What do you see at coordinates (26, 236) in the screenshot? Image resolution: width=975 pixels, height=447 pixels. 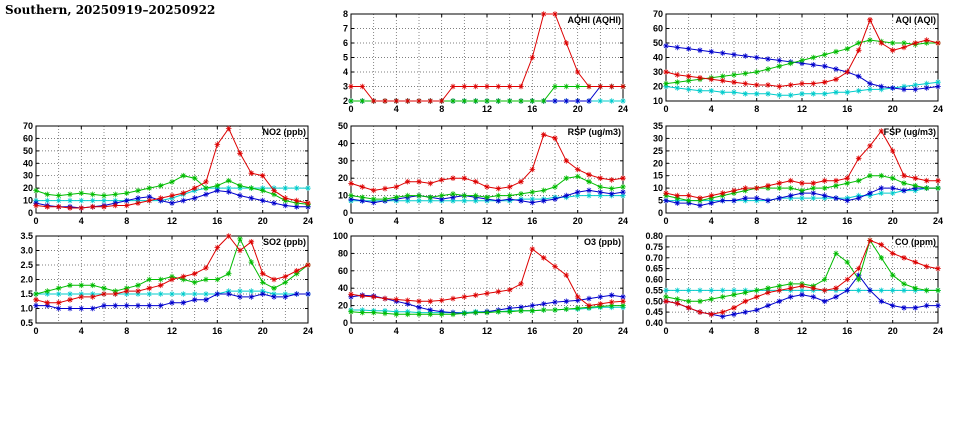 I see `svg-text: 3.5` at bounding box center [26, 236].